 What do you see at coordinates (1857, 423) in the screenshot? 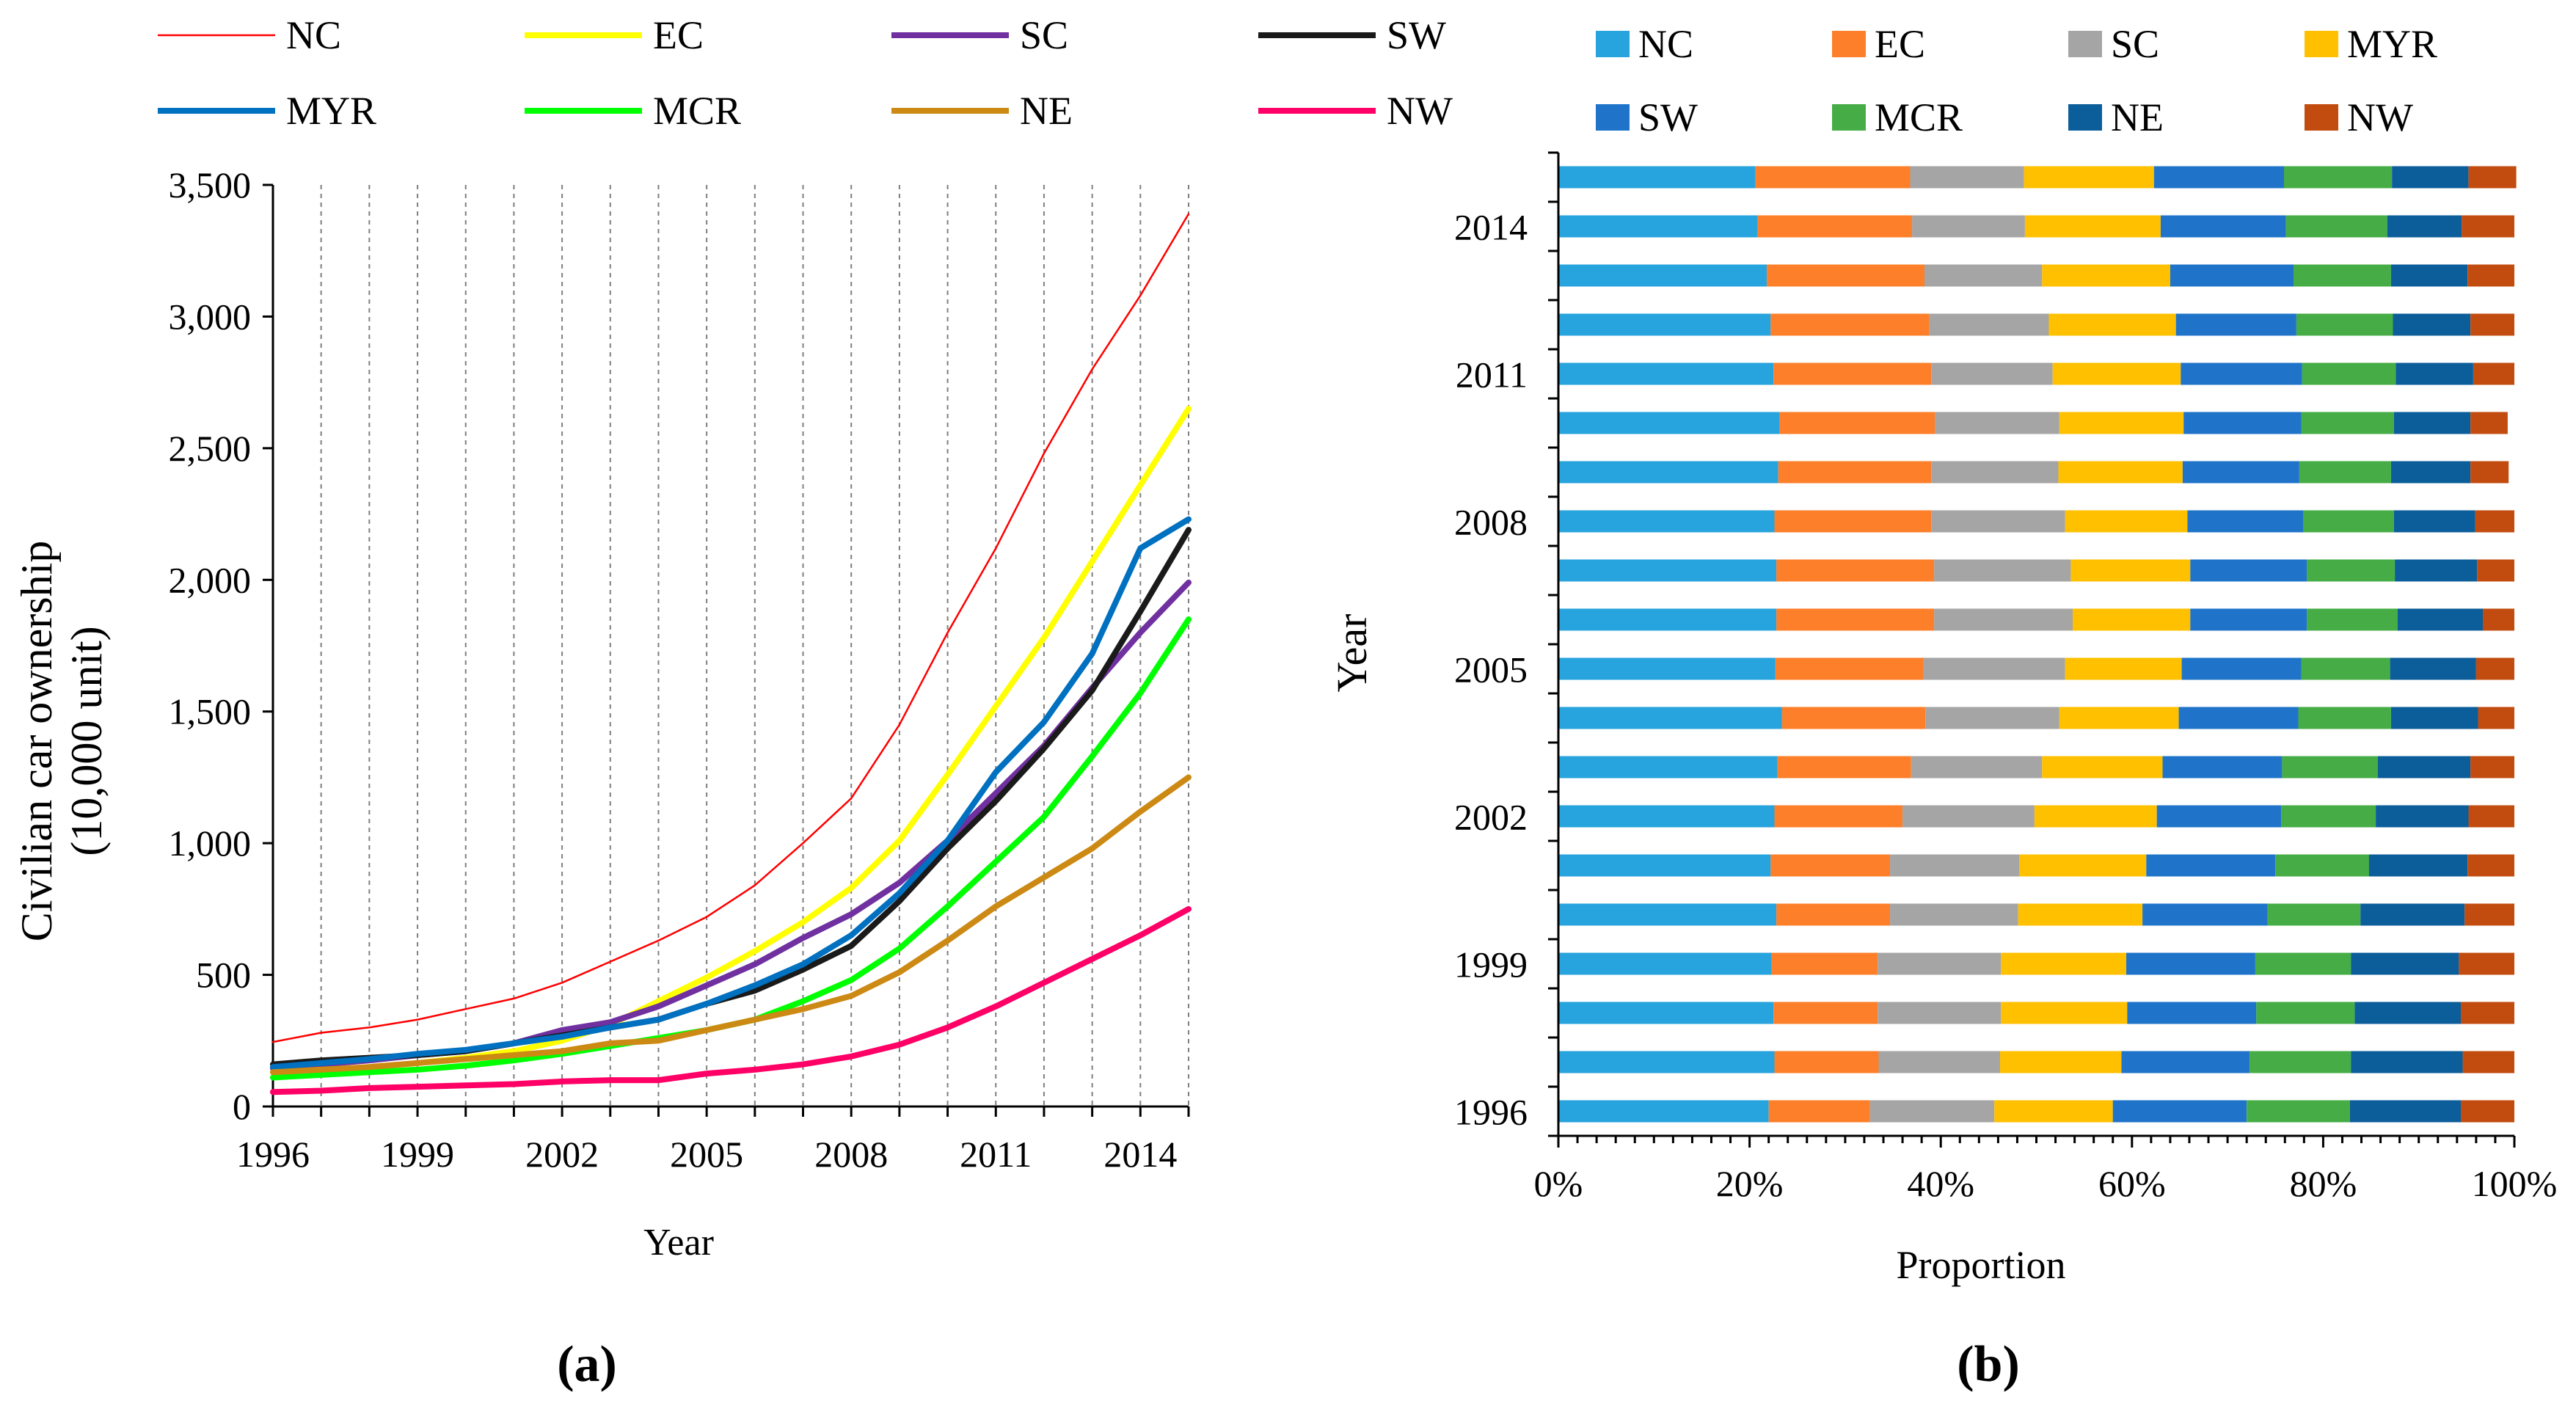
I see `bar-segment-ec-2010` at bounding box center [1857, 423].